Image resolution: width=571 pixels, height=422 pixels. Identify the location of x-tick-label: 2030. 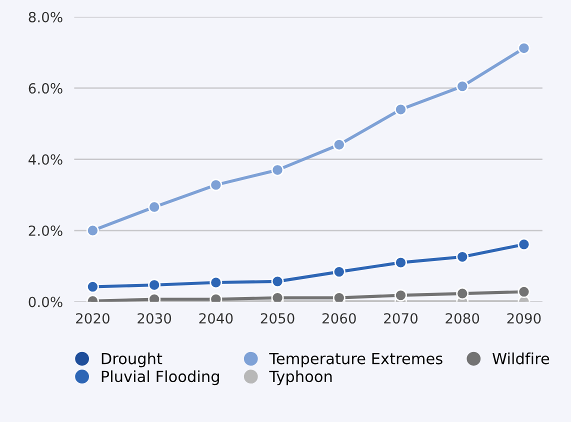
(155, 318).